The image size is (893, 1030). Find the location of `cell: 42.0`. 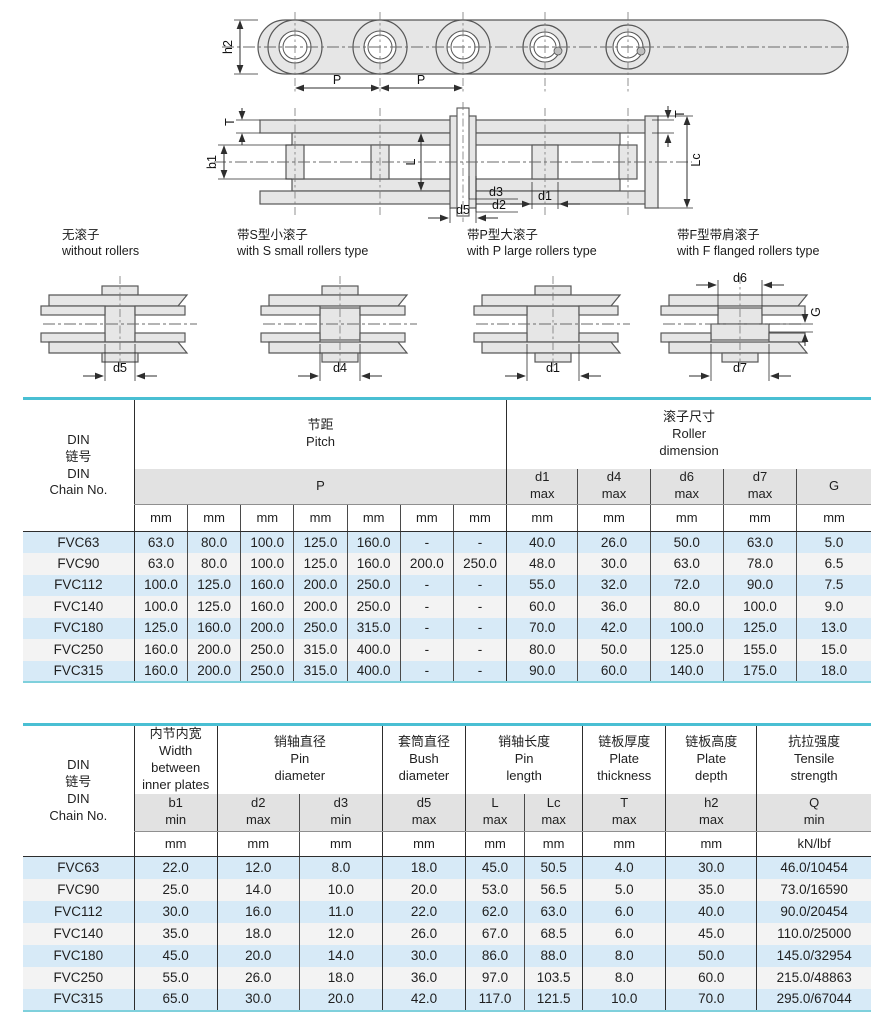

cell: 42.0 is located at coordinates (423, 999).